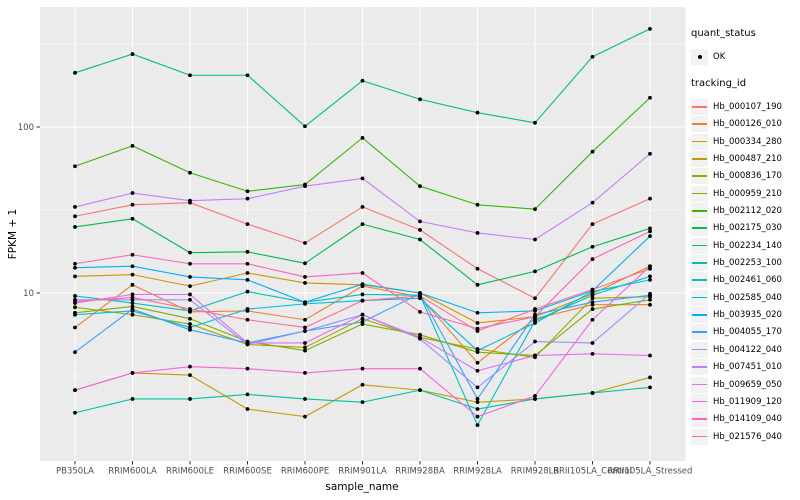  What do you see at coordinates (699, 56) in the screenshot?
I see `point-symbol-icon` at bounding box center [699, 56].